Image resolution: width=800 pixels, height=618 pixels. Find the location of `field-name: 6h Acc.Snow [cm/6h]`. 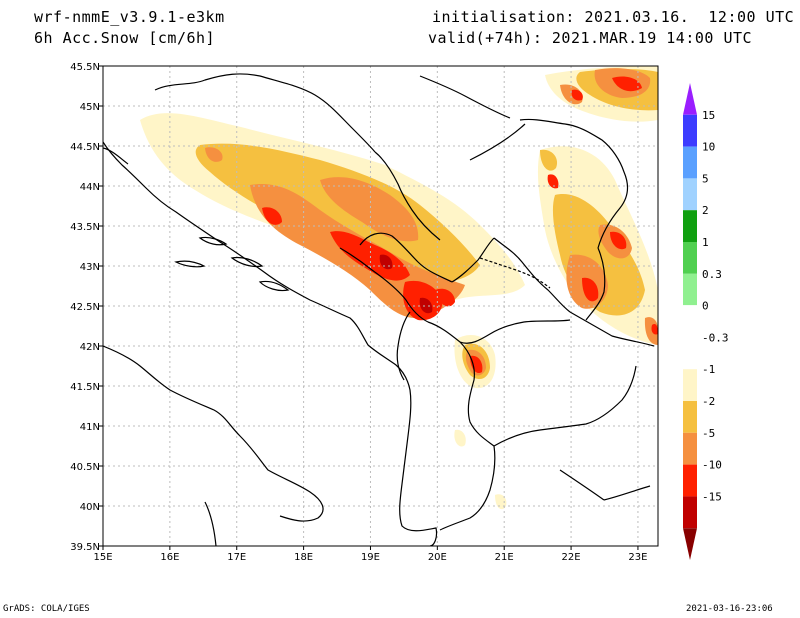

field-name: 6h Acc.Snow [cm/6h] is located at coordinates (125, 38).